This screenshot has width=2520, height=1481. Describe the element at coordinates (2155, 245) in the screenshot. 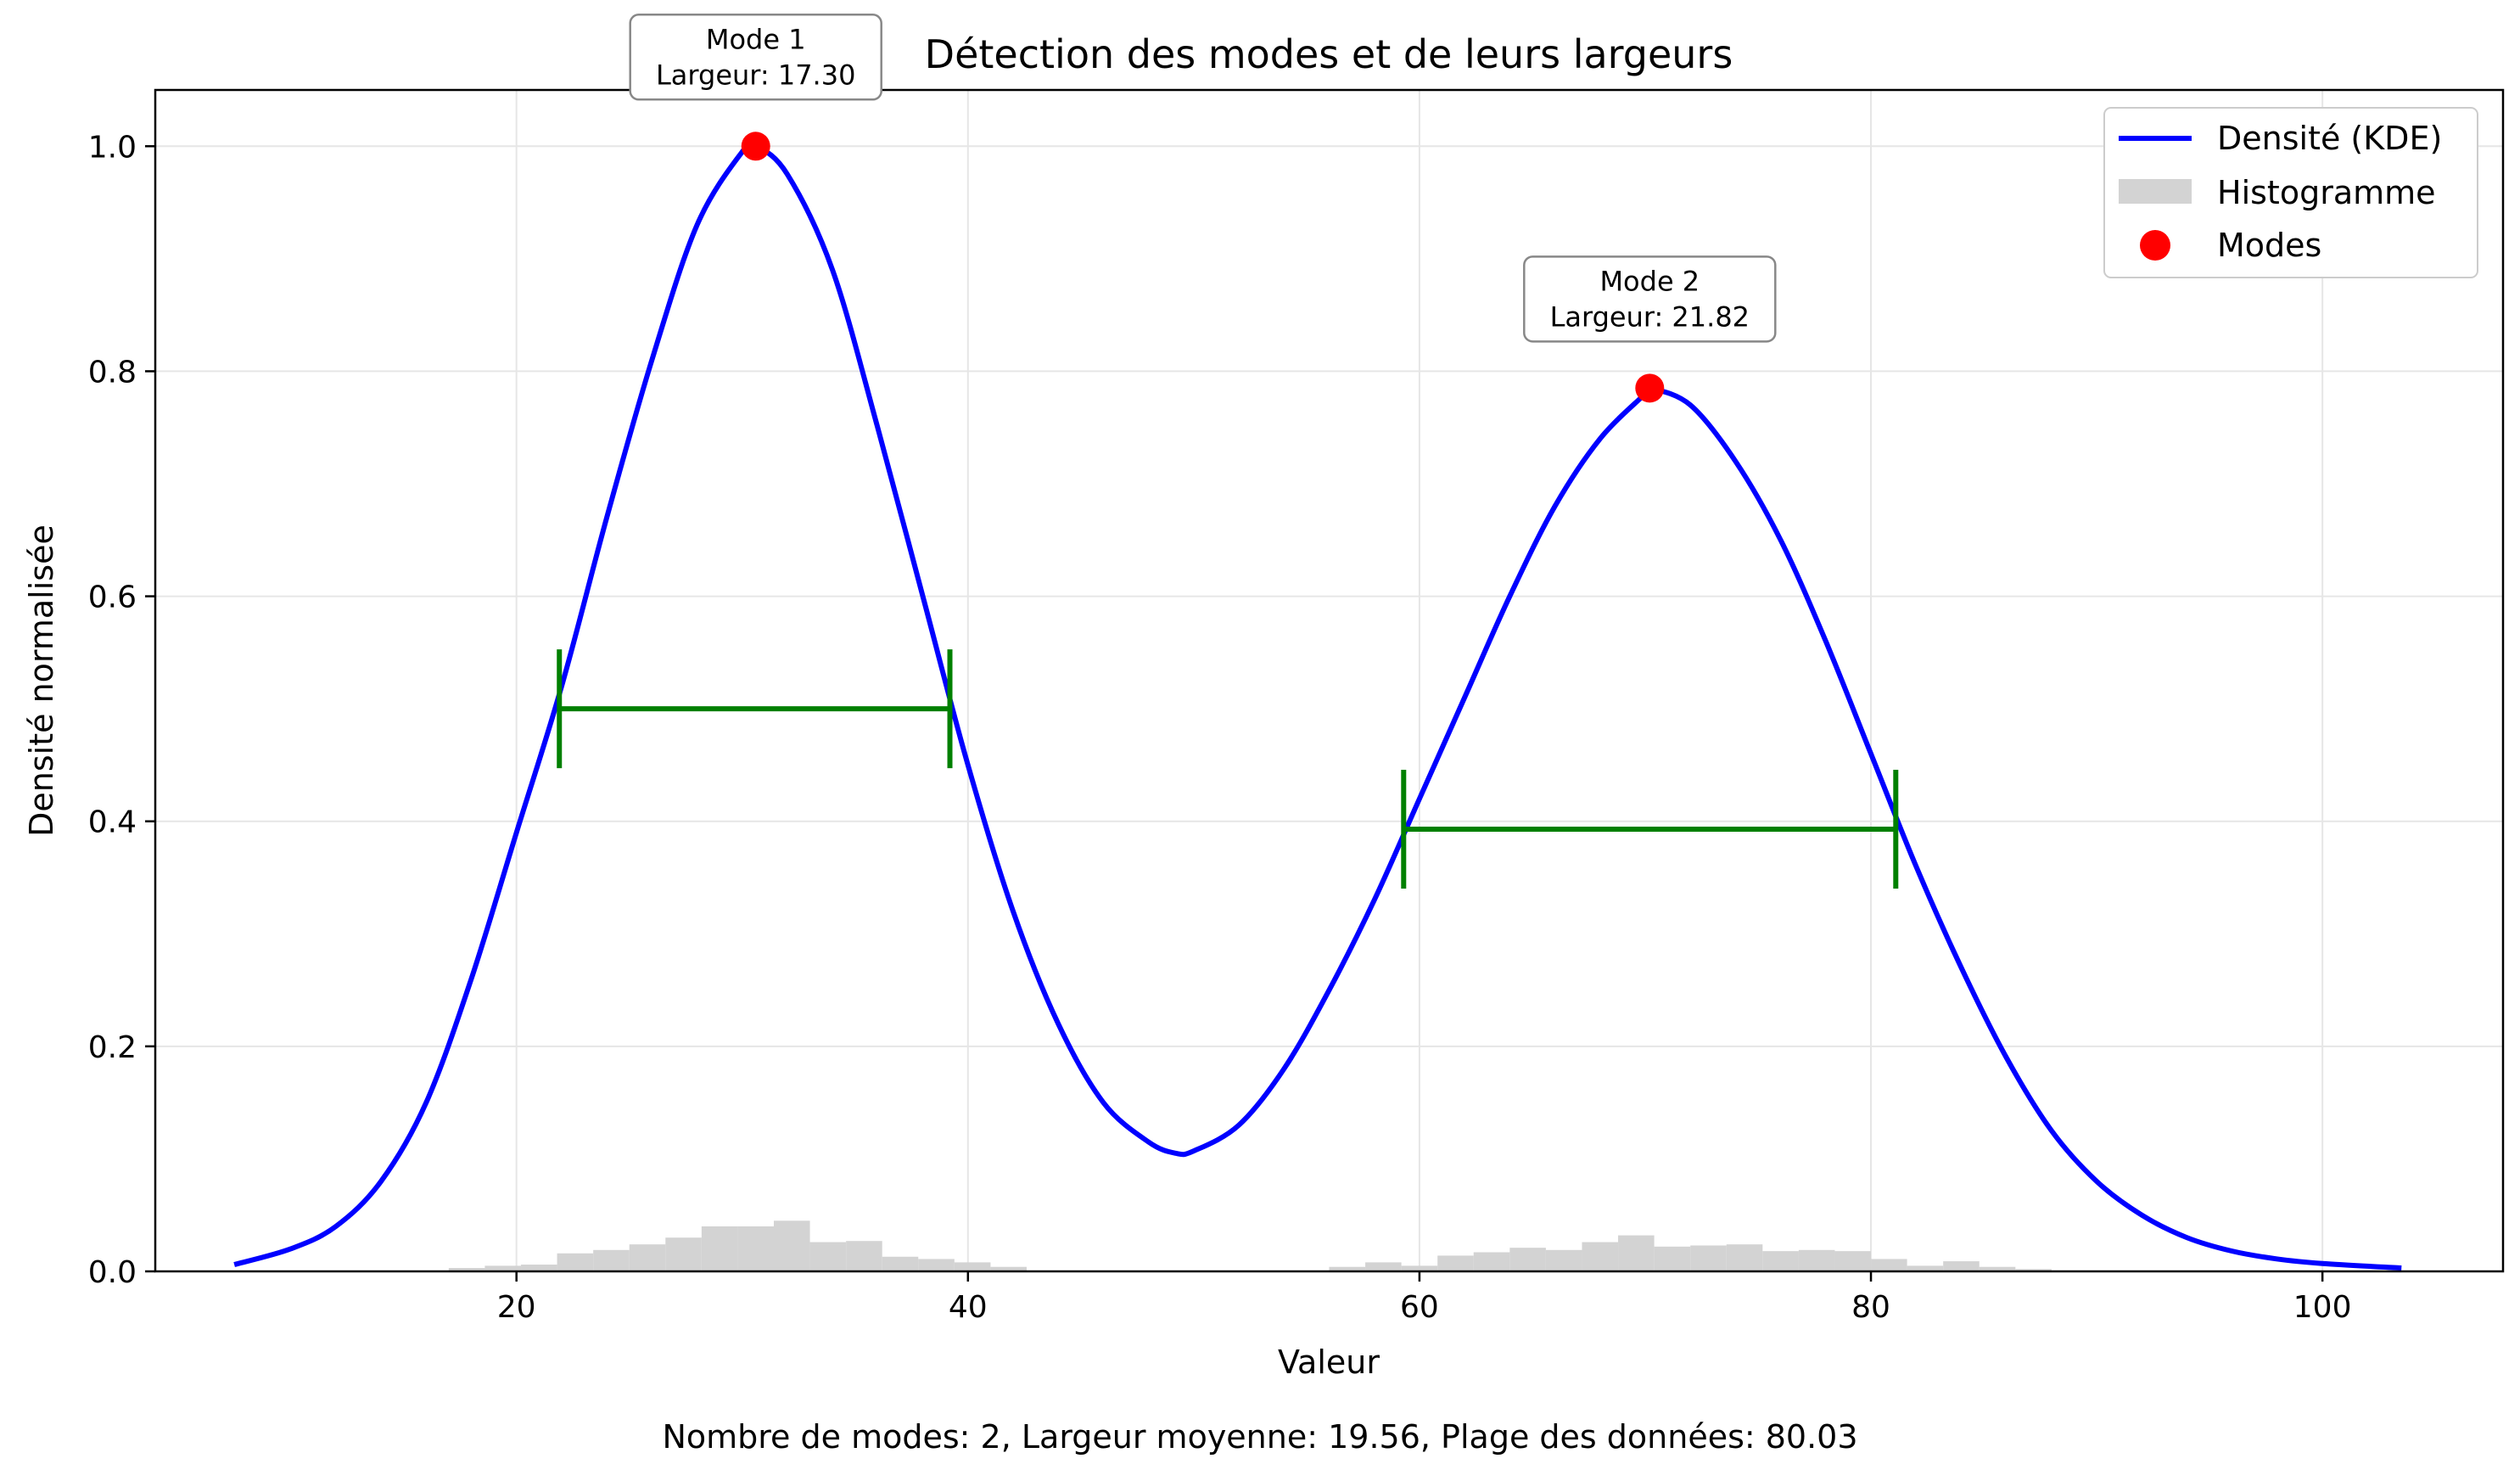

I see `legend-modes-swatch` at that location.